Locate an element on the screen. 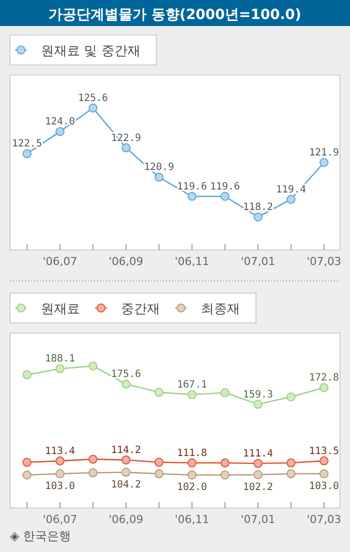 The width and height of the screenshot is (350, 552). data-label: 118.2 is located at coordinates (258, 207).